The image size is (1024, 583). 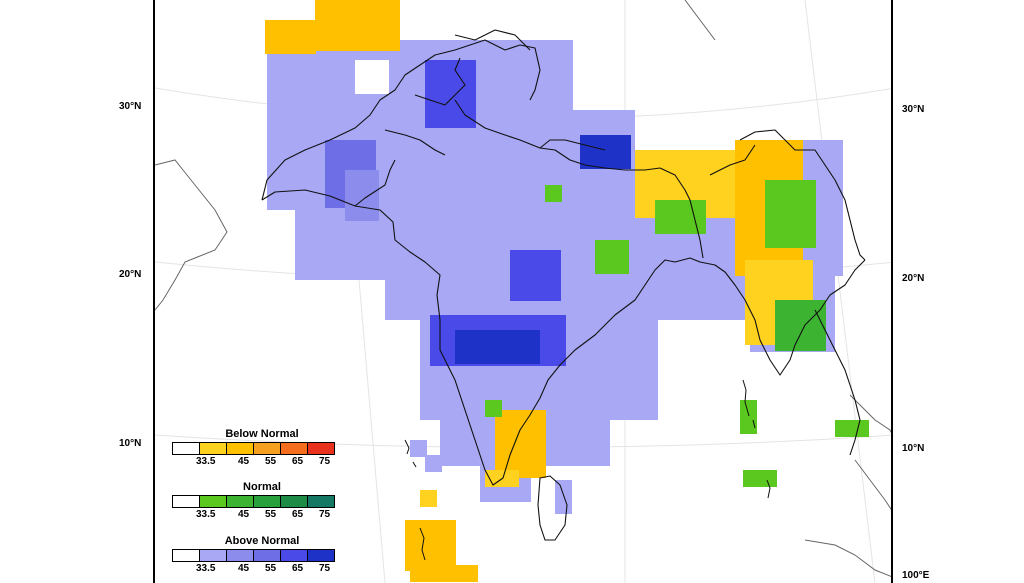 I want to click on lat-label-right-30n: 30°N, so click(x=913, y=109).